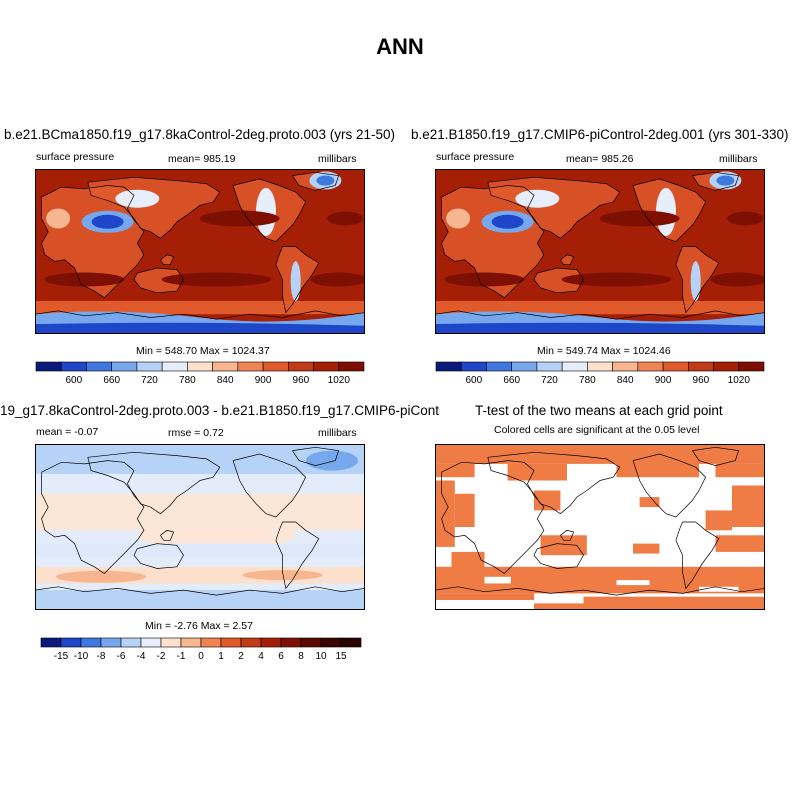 This screenshot has height=800, width=800. What do you see at coordinates (73, 380) in the screenshot?
I see `colorbar-tick-label: 600` at bounding box center [73, 380].